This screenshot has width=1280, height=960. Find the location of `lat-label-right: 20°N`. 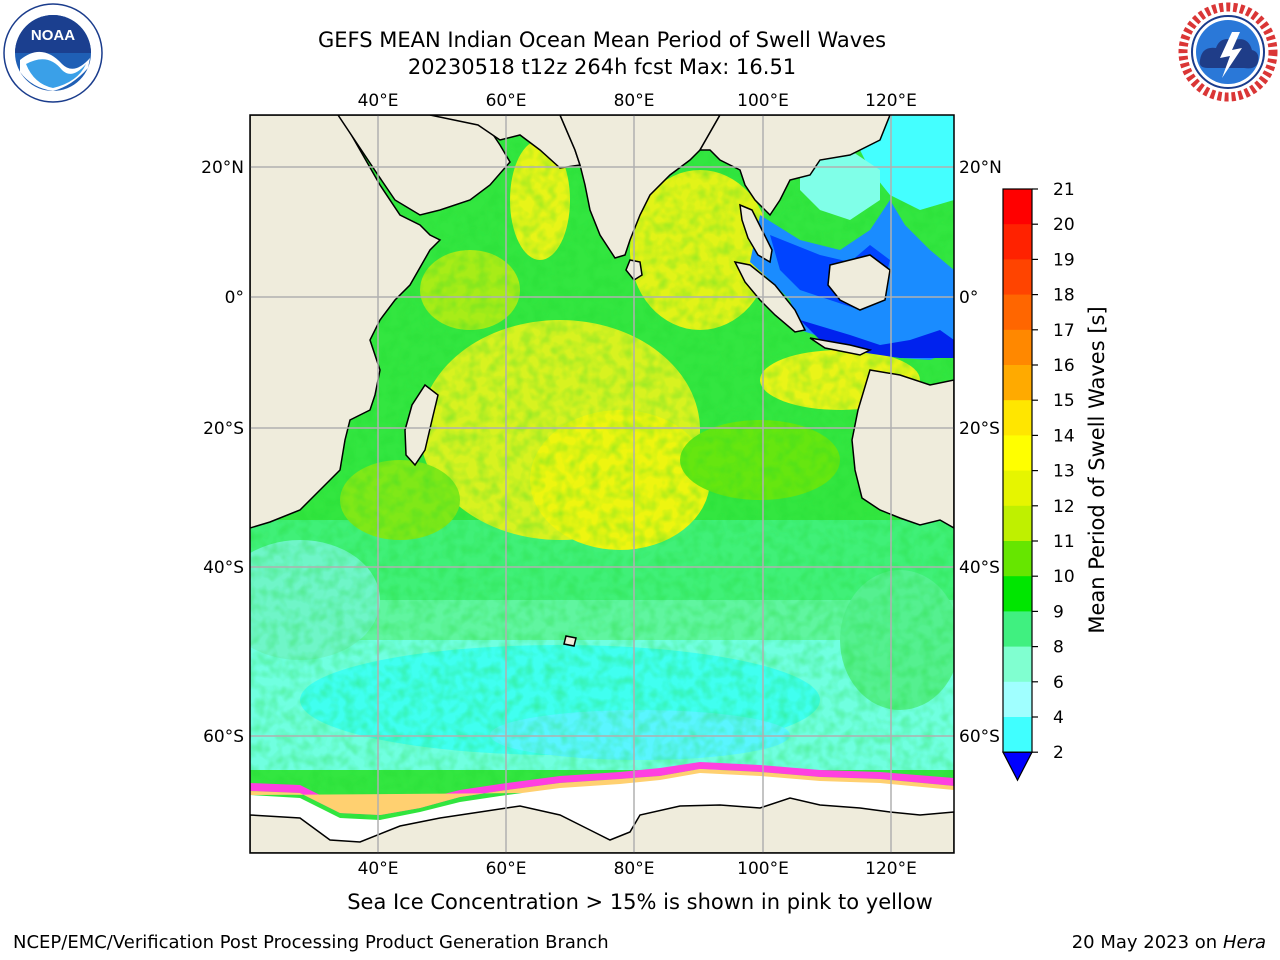

lat-label-right: 20°N is located at coordinates (980, 168).